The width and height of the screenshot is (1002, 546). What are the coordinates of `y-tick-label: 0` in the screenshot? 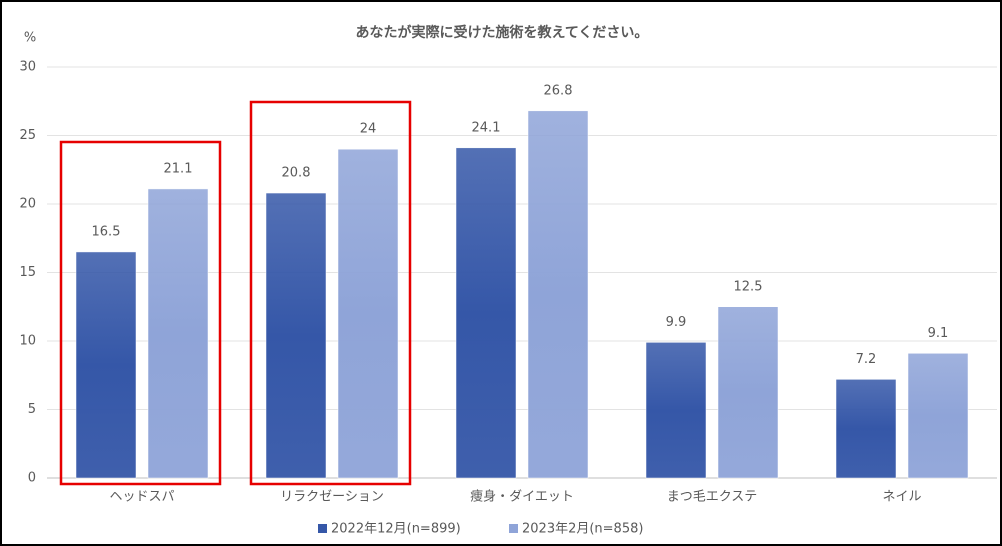 It's located at (32, 478).